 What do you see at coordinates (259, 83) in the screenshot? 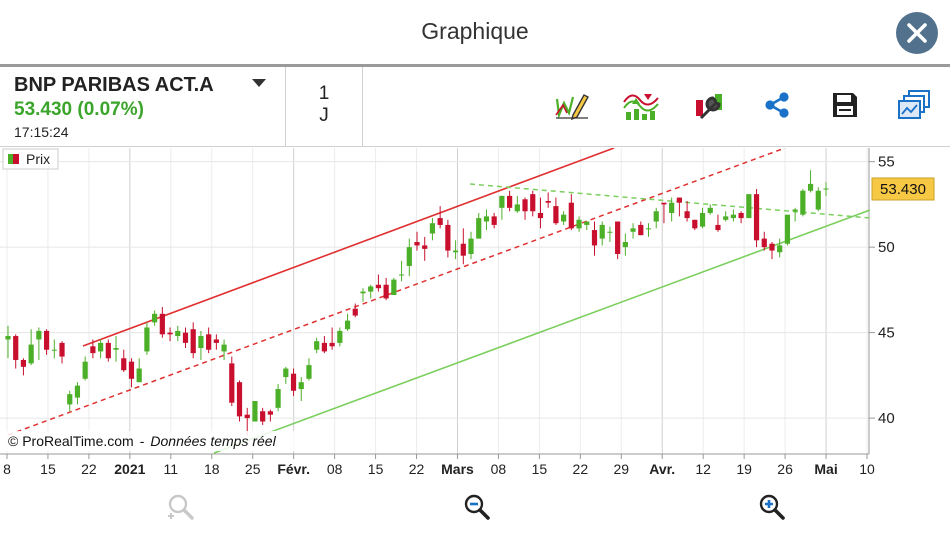
I see `chevron-down-icon` at bounding box center [259, 83].